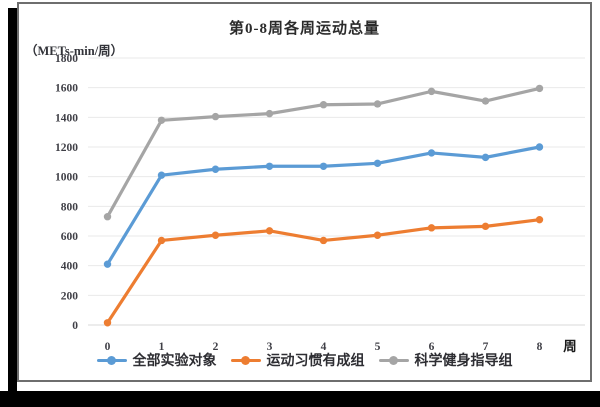 Image resolution: width=600 pixels, height=407 pixels. Describe the element at coordinates (324, 347) in the screenshot. I see `x-tick-label: 4` at that location.